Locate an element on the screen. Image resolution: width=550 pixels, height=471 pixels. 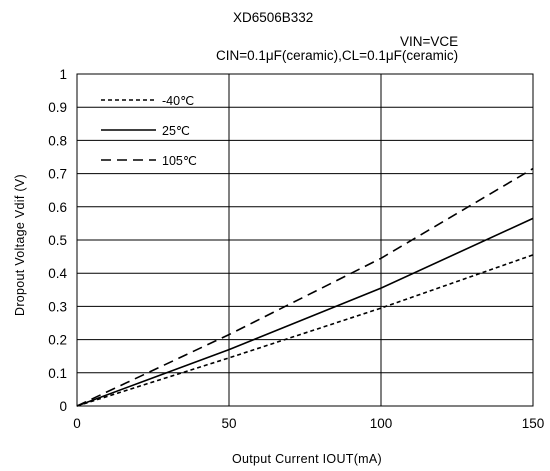
legend-label-0: -40℃ is located at coordinates (178, 101).